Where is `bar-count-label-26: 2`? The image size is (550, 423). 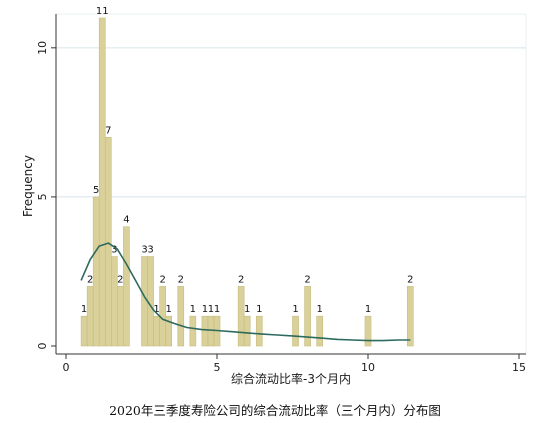 bar-count-label-26: 2 is located at coordinates (410, 279).